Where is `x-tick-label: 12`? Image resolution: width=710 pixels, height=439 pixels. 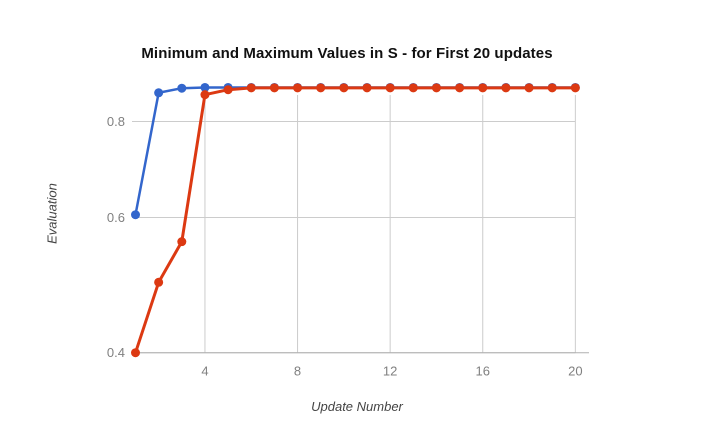
x-tick-label: 12 is located at coordinates (390, 371).